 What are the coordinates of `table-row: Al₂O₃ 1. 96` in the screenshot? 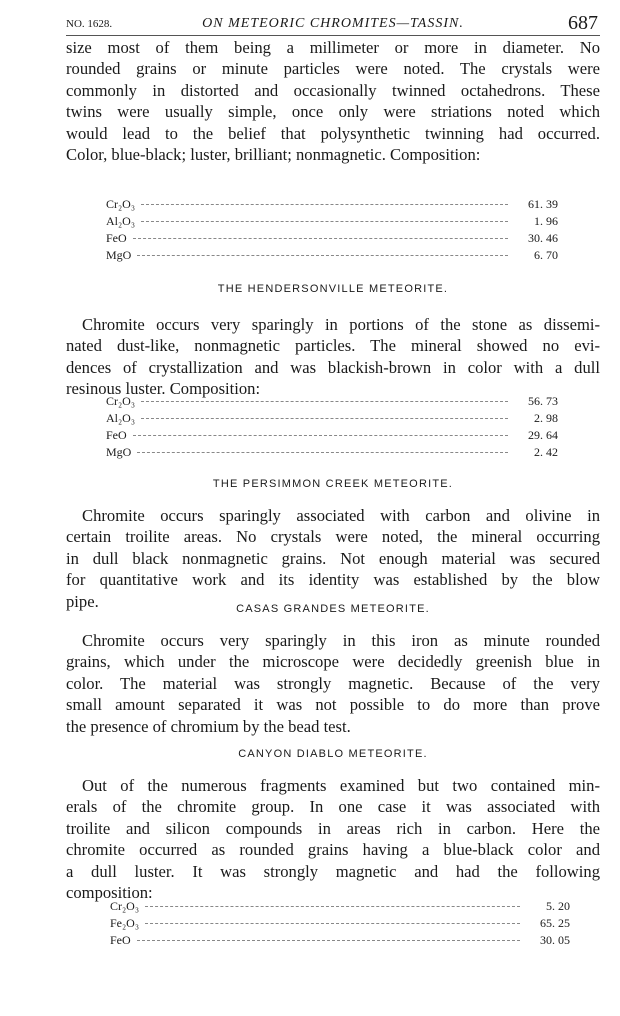 It's located at (332, 221).